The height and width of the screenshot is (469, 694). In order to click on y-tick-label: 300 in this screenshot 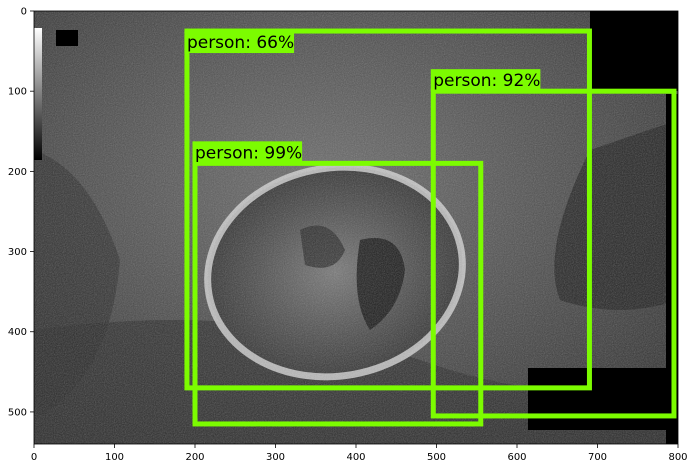, I will do `click(17, 252)`.